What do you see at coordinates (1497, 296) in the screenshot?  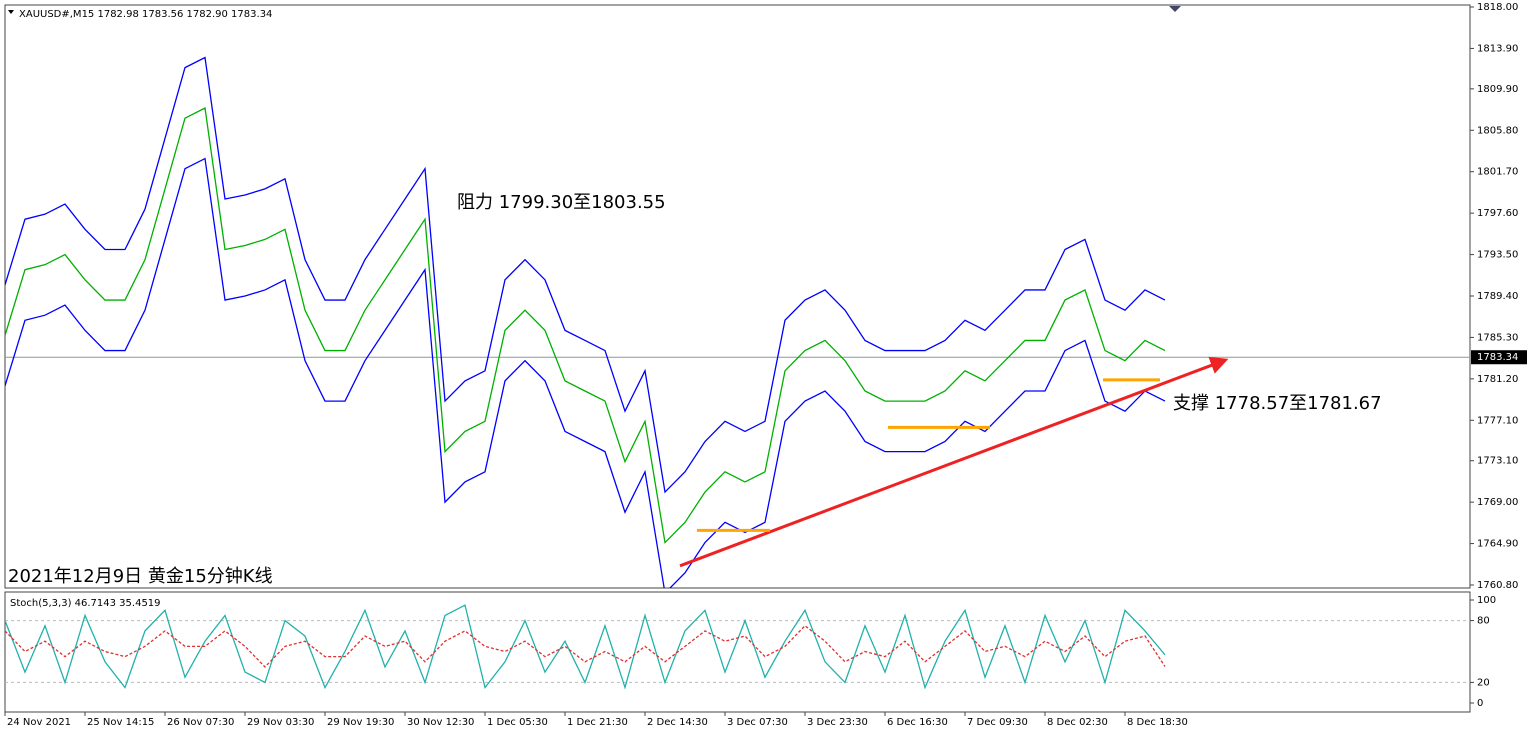 I see `y-tick-label: 1789.40` at bounding box center [1497, 296].